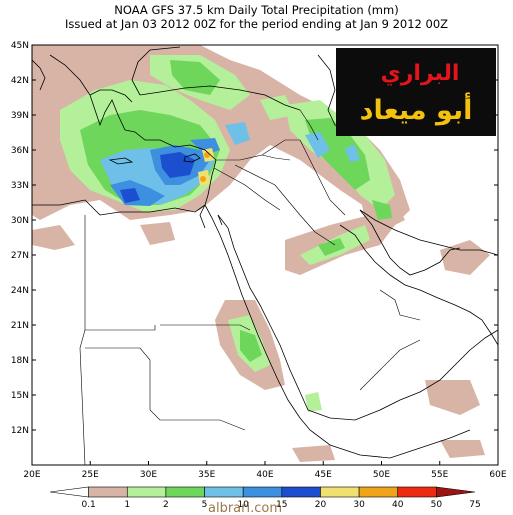 Image resolution: width=513 pixels, height=515 pixels. I want to click on colorbar-label: 30, so click(359, 505).